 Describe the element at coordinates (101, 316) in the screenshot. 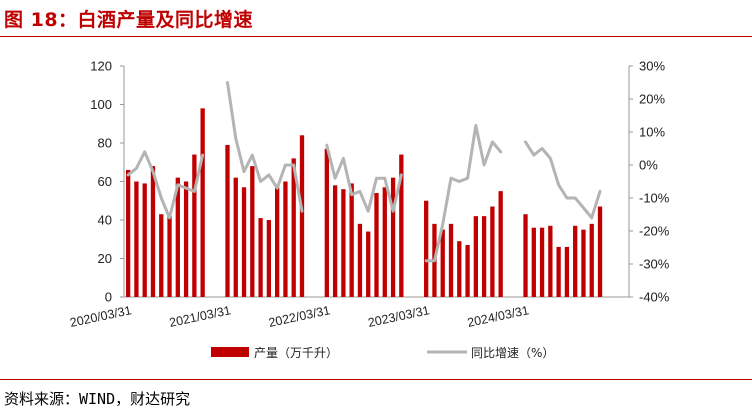

I see `x-tick-label: 2020/03/31` at that location.